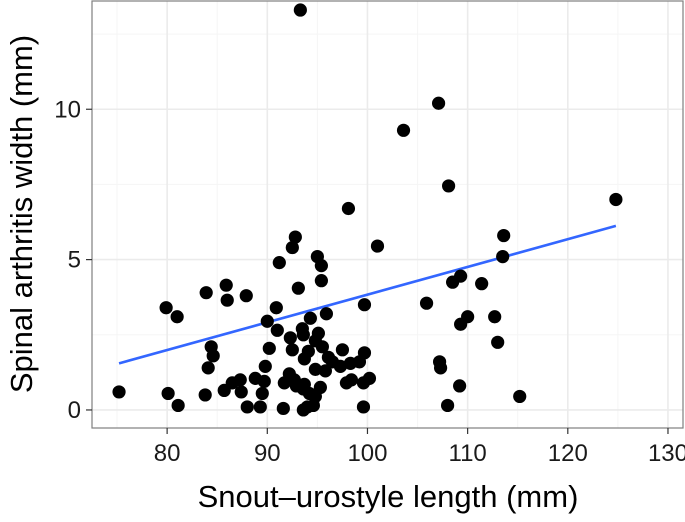  I want to click on x-axis: 80 90 100 110 120 130, so click(419, 447).